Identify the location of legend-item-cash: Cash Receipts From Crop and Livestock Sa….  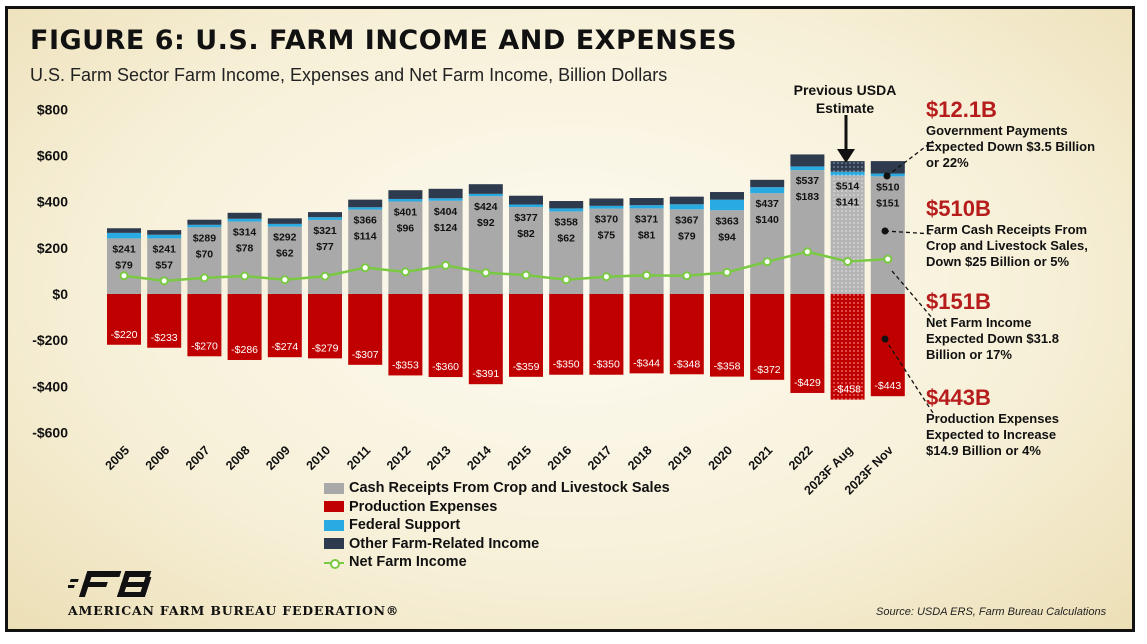
(497, 488).